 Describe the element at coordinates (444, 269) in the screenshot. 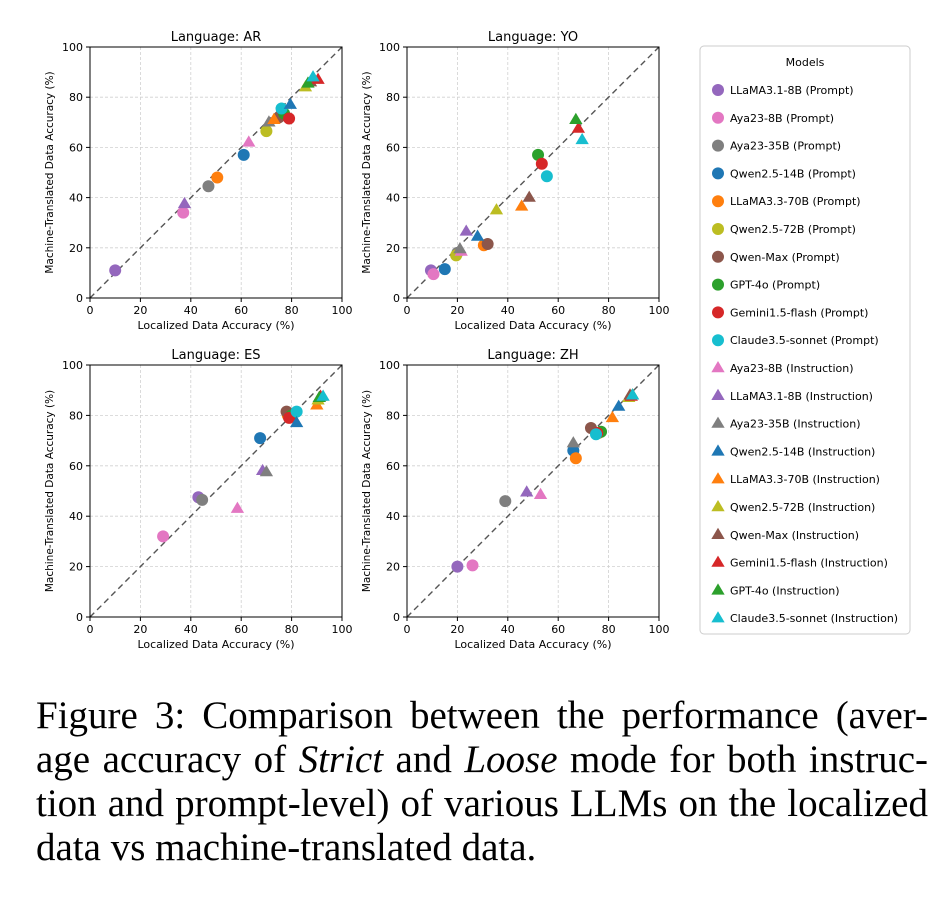

I see `point-qwen2-5-14b-prompt` at that location.